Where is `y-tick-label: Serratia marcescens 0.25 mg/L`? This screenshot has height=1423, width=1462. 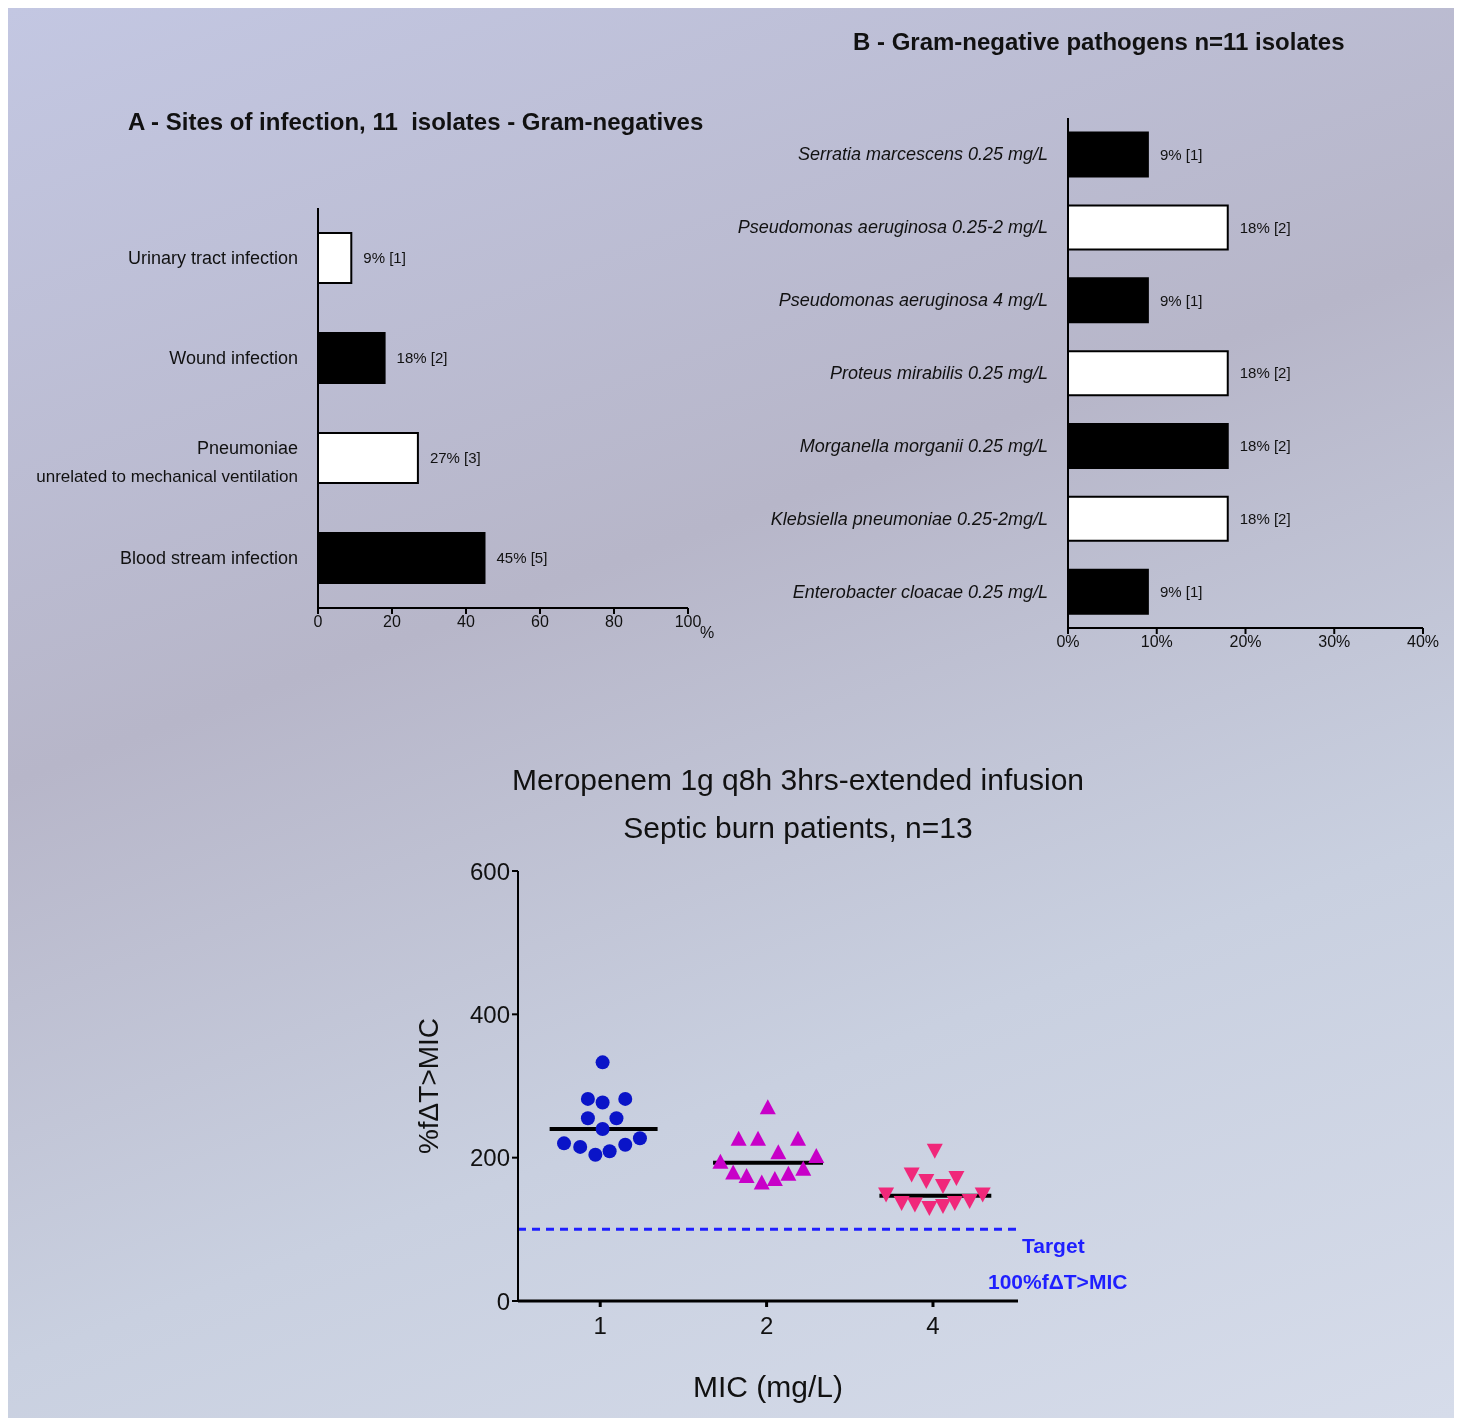 y-tick-label: Serratia marcescens 0.25 mg/L is located at coordinates (922, 154).